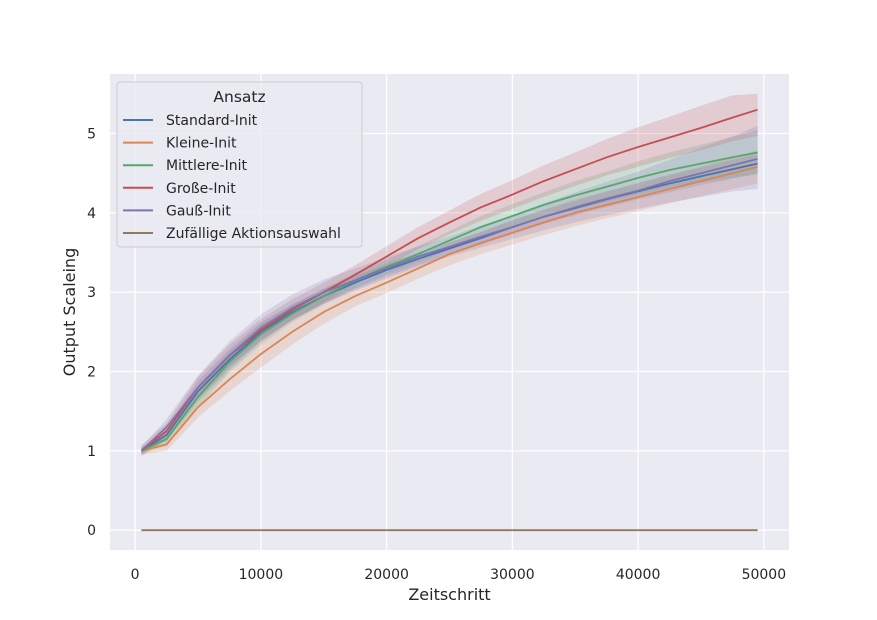 This screenshot has width=877, height=620. Describe the element at coordinates (135, 575) in the screenshot. I see `x-tick-label: 0` at that location.